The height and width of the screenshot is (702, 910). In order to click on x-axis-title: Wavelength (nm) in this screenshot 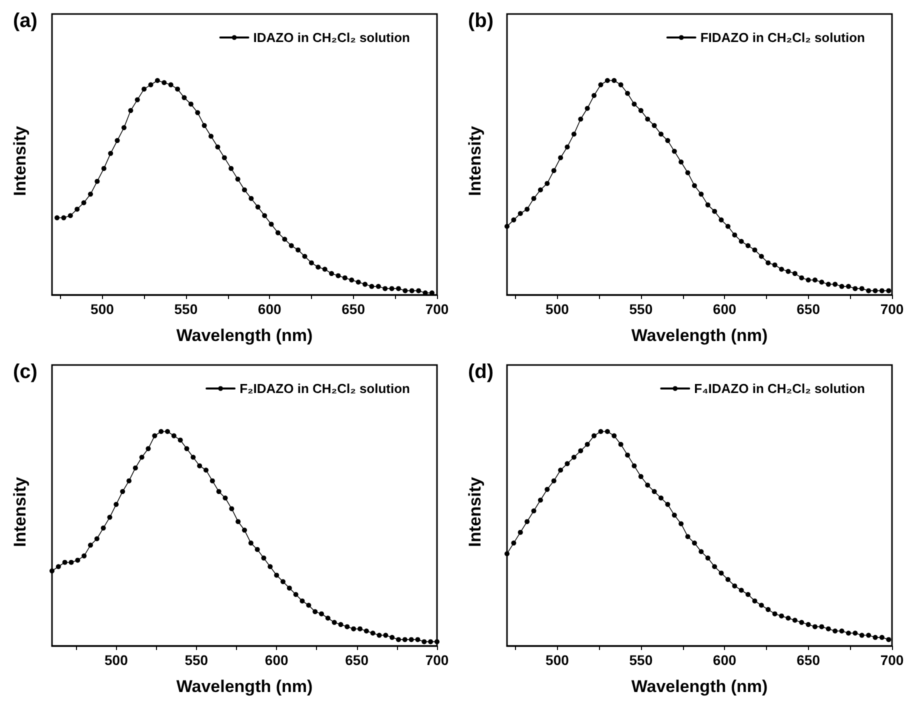, I will do `click(699, 686)`.